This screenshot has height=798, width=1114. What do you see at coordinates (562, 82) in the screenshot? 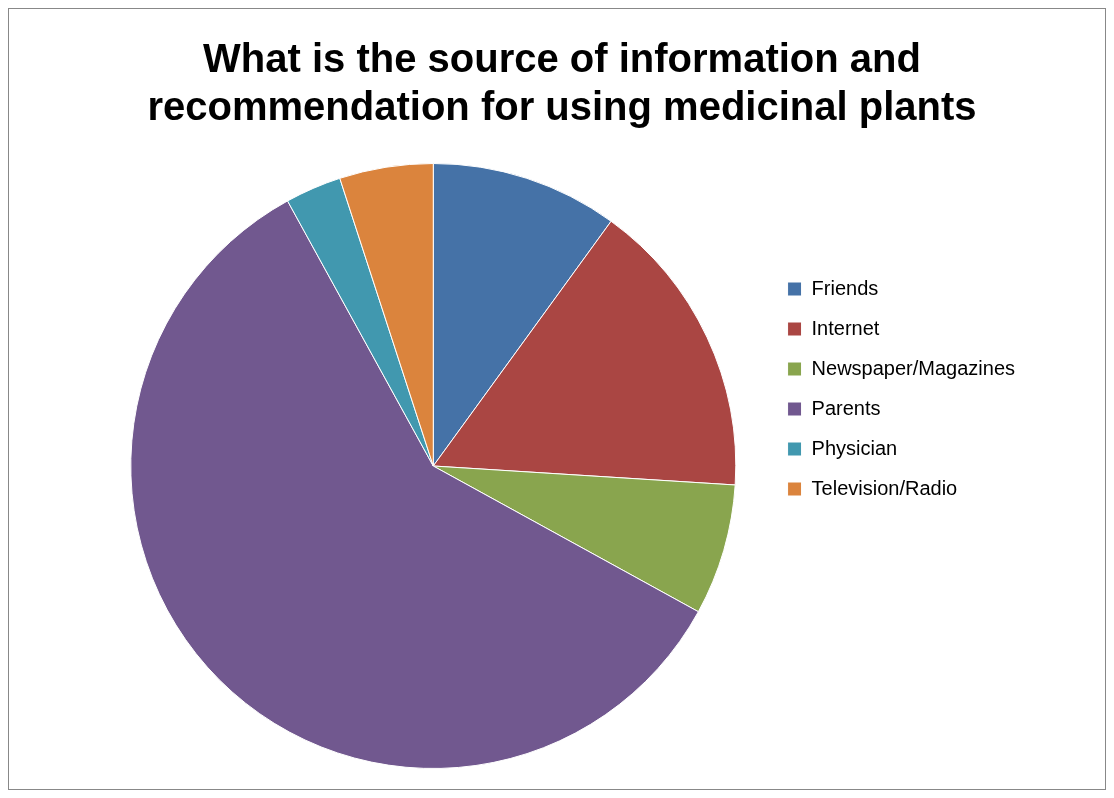
I see `chart-title: What is the source of information and recommendation for using medicinal plants` at bounding box center [562, 82].